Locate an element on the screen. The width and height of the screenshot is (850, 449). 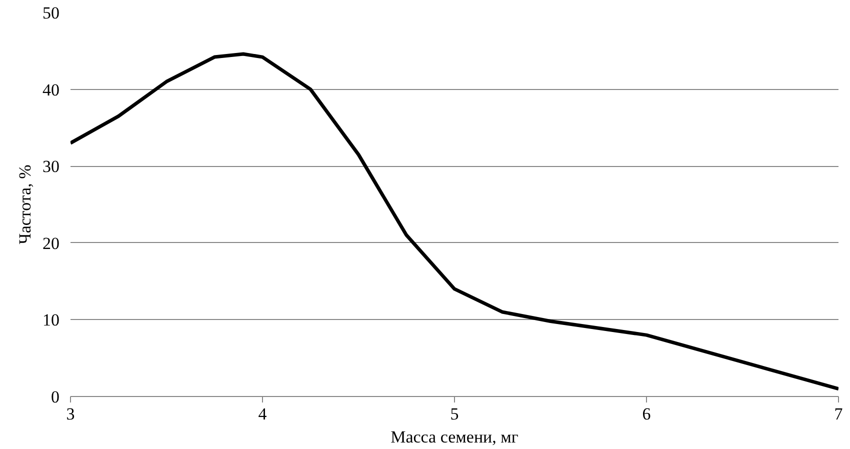
y-axis-title: Частота, % is located at coordinates (25, 204).